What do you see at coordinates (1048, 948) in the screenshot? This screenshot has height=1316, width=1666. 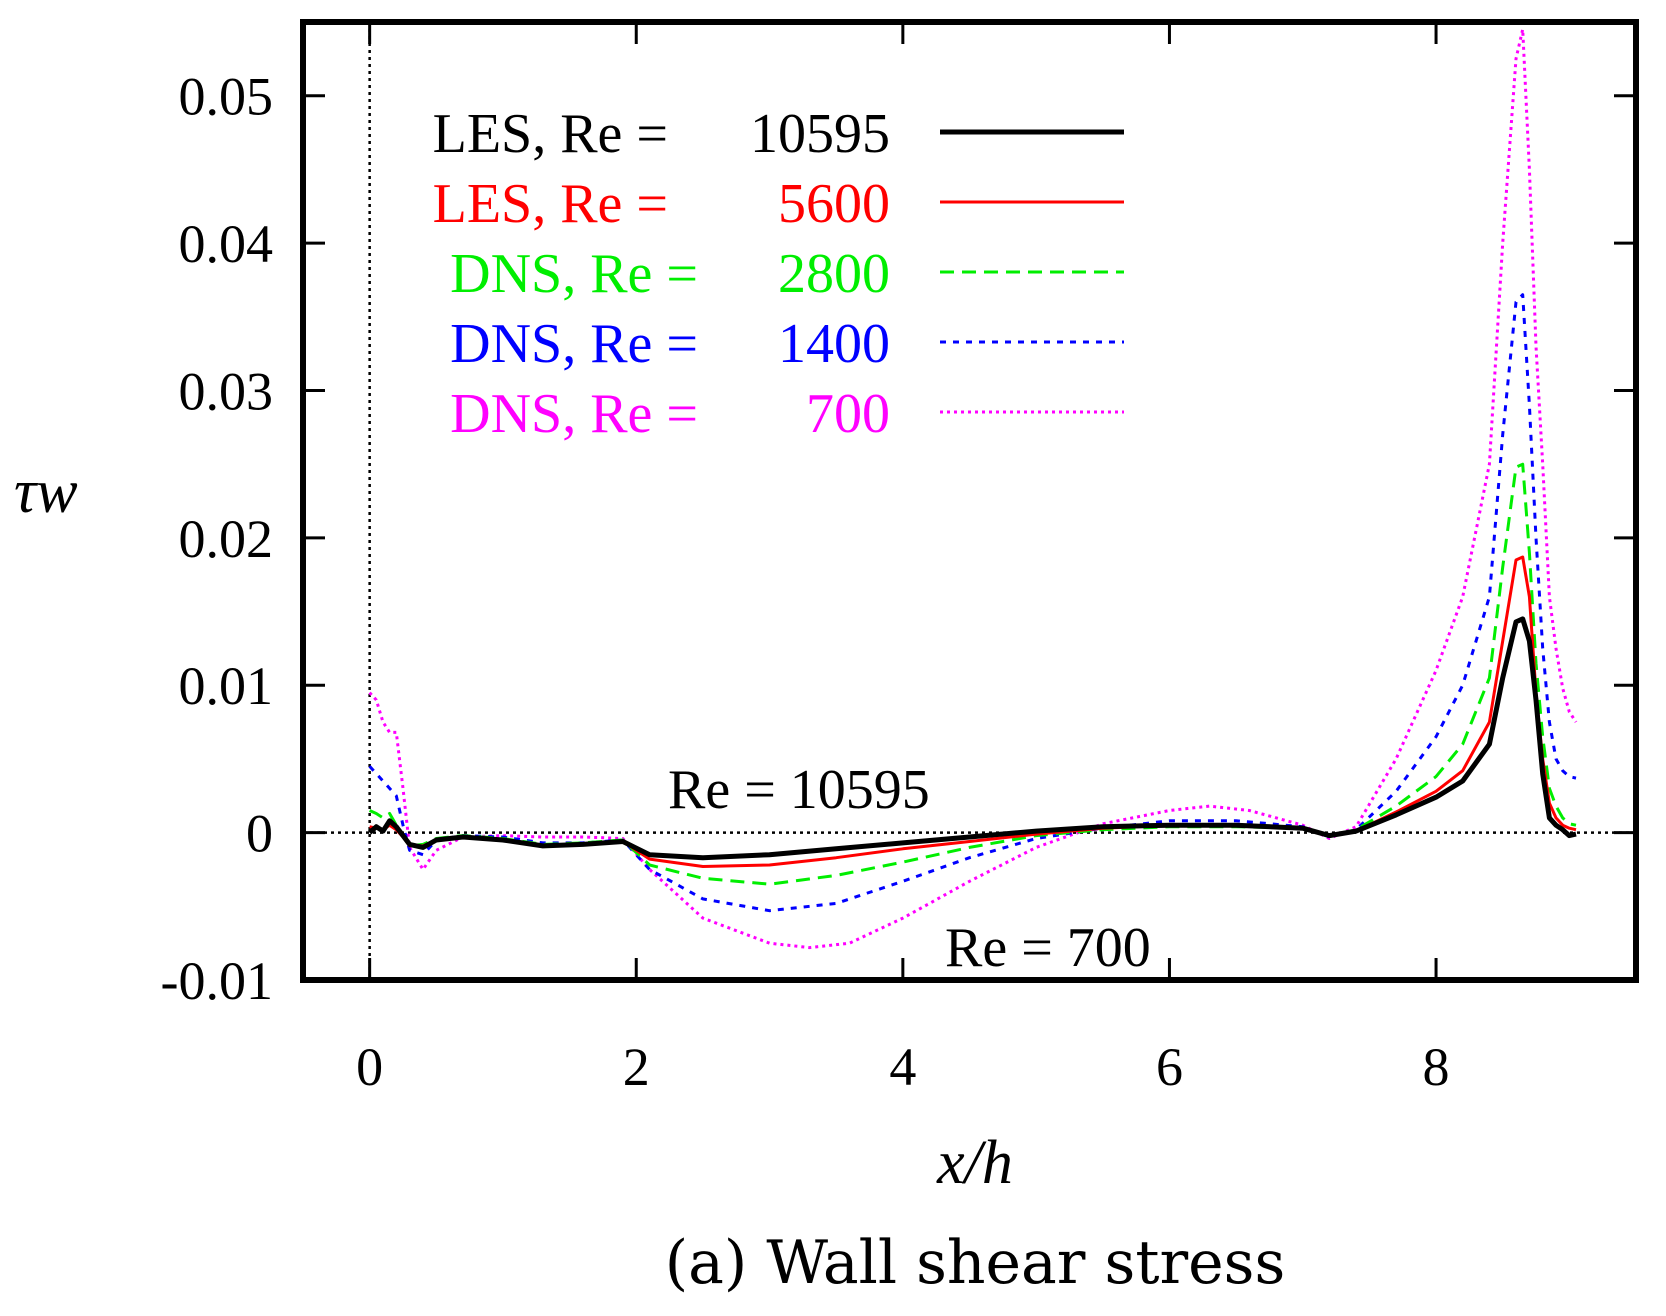 I see `annotation-re-700: Re = 700` at bounding box center [1048, 948].